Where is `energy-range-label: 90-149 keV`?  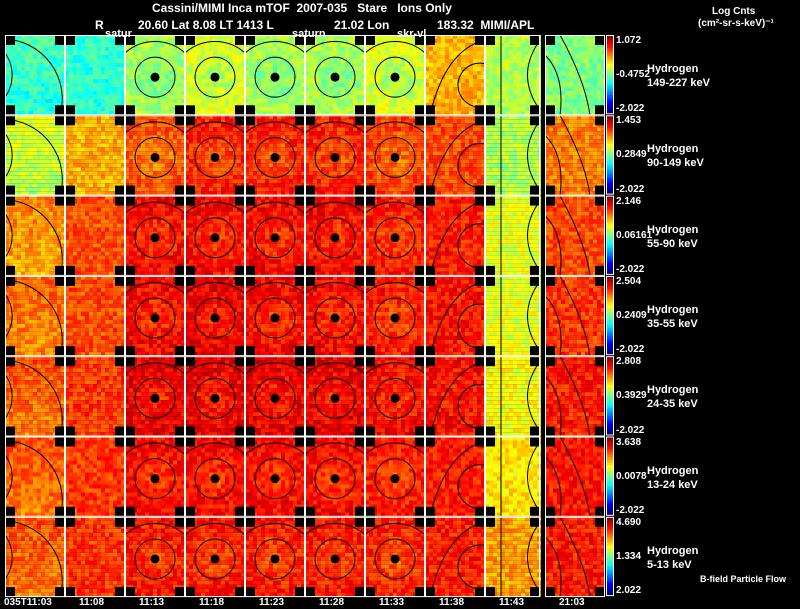 energy-range-label: 90-149 keV is located at coordinates (675, 163).